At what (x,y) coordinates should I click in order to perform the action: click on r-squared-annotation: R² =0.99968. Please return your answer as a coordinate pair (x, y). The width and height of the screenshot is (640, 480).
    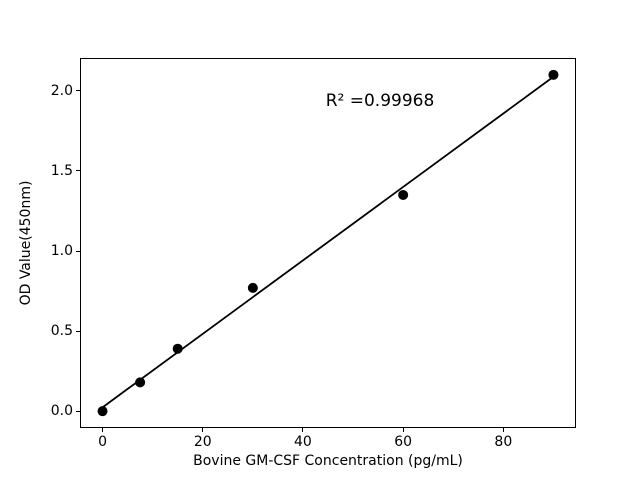
    Looking at the image, I should click on (380, 101).